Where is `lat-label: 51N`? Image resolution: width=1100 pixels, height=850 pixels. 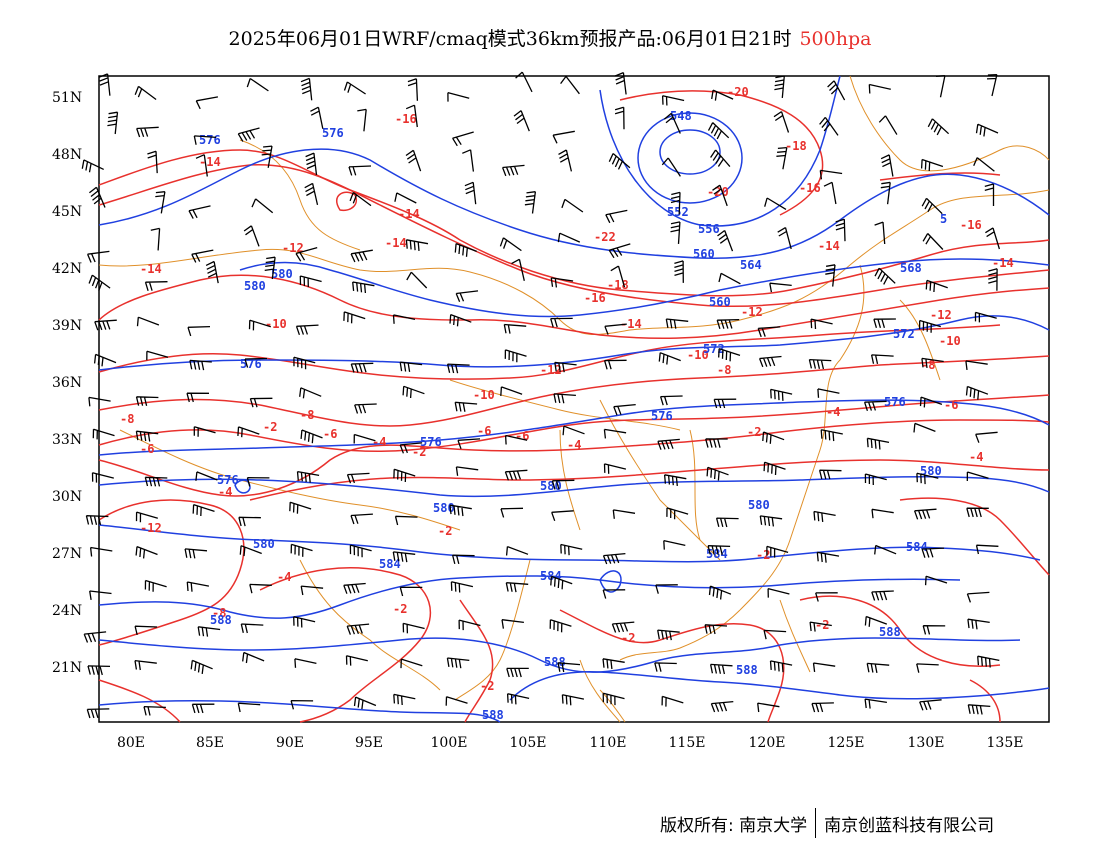 lat-label: 51N is located at coordinates (67, 98).